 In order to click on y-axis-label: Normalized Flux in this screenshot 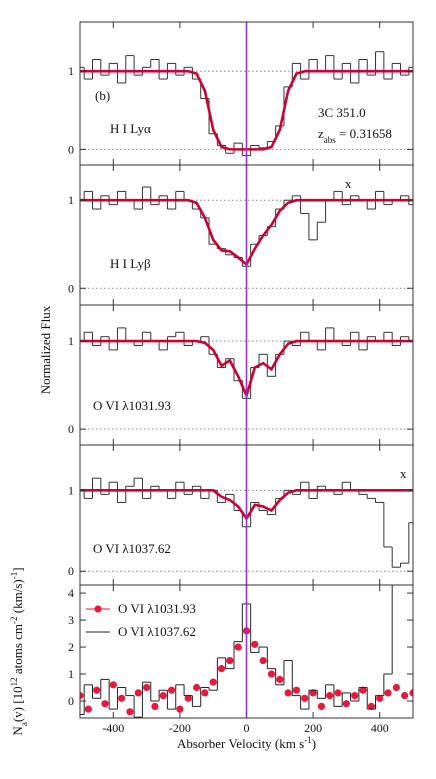, I will do `click(45, 349)`.